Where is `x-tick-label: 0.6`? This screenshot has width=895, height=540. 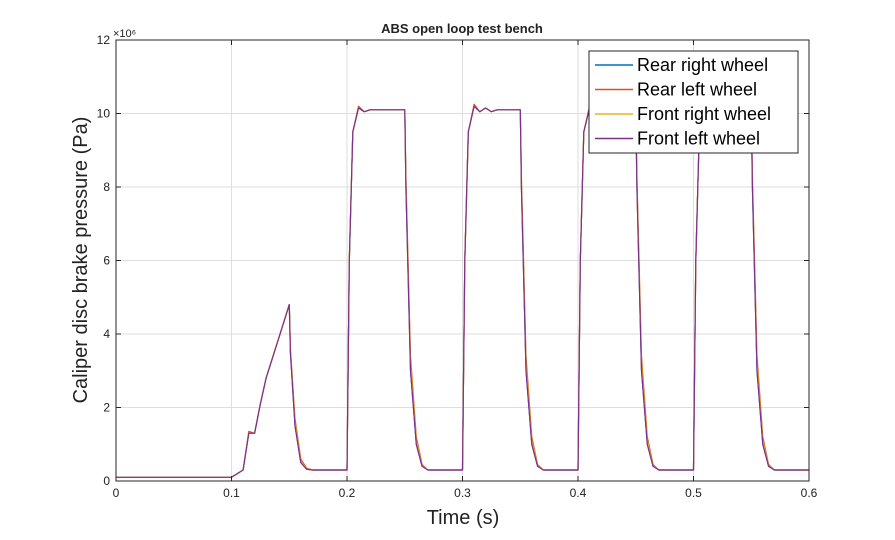 x-tick-label: 0.6 is located at coordinates (809, 493).